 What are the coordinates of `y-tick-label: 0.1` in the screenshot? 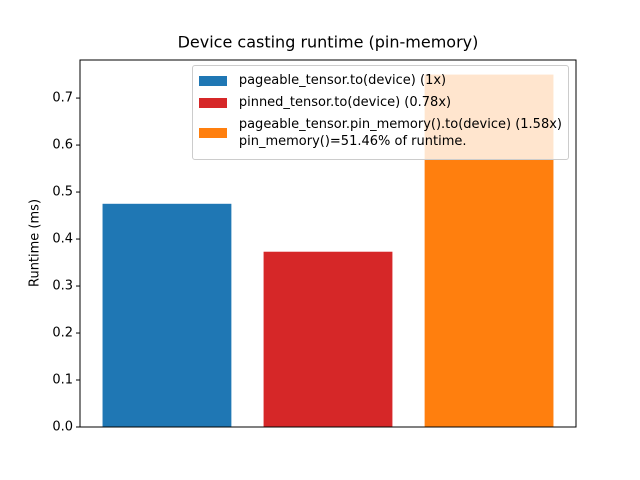 It's located at (62, 380).